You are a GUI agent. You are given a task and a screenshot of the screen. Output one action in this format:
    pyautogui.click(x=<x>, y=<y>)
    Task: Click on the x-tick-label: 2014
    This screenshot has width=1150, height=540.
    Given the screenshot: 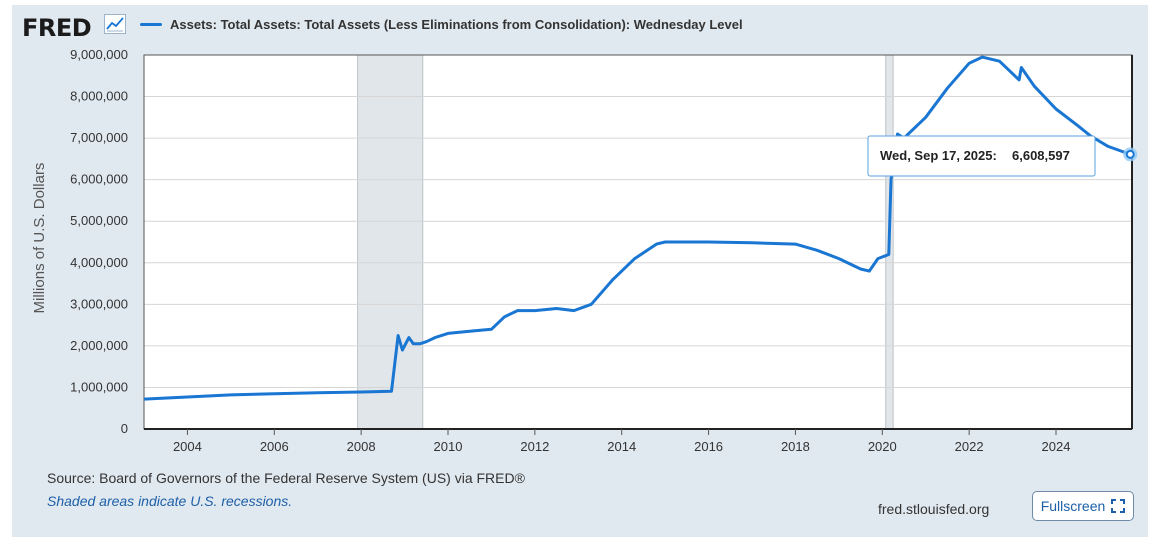 What is the action you would take?
    pyautogui.click(x=621, y=446)
    